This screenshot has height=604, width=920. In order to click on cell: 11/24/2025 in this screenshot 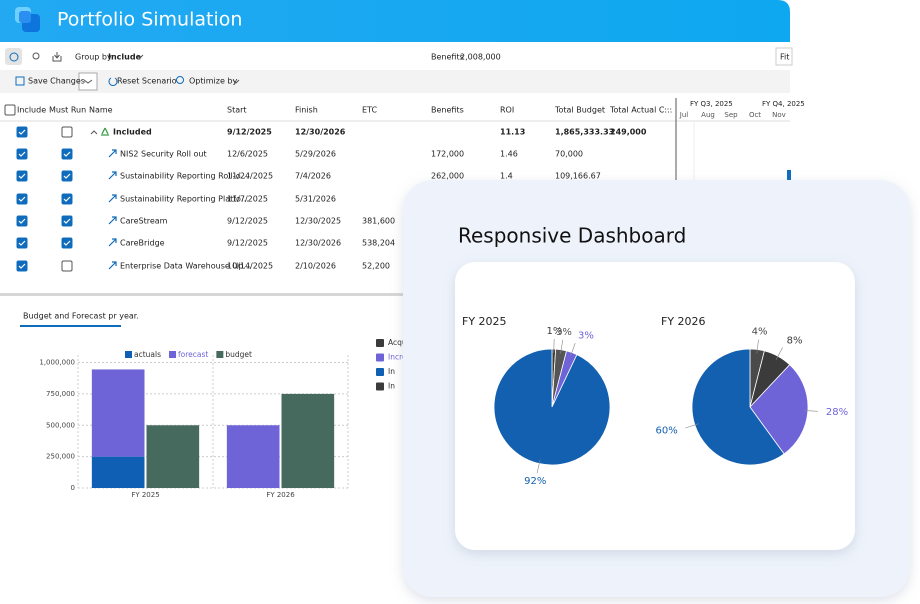, I will do `click(250, 176)`.